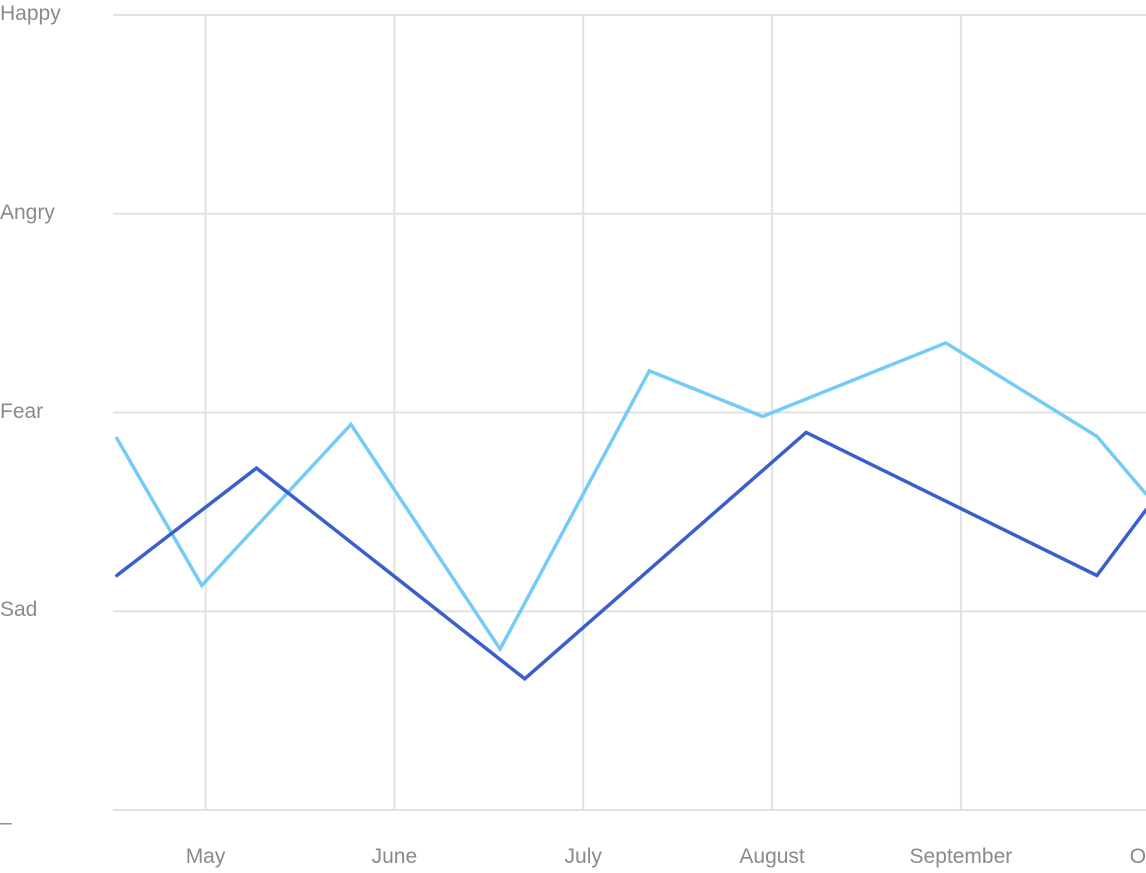  I want to click on x-tick-july: July, so click(583, 856).